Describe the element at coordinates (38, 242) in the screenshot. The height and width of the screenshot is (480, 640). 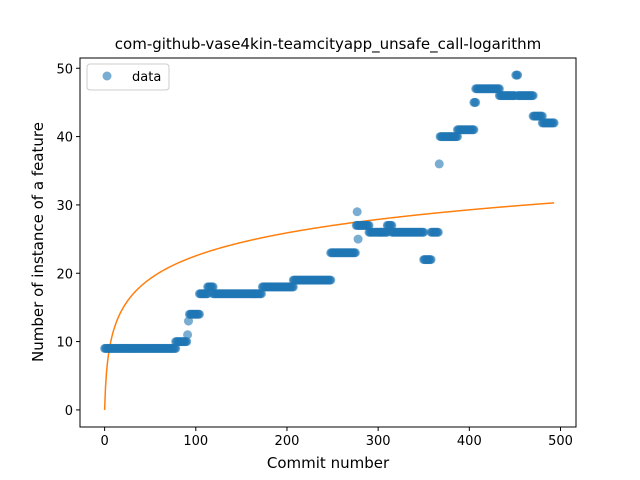
I see `y-axis-label: Number of instance of a feature` at that location.